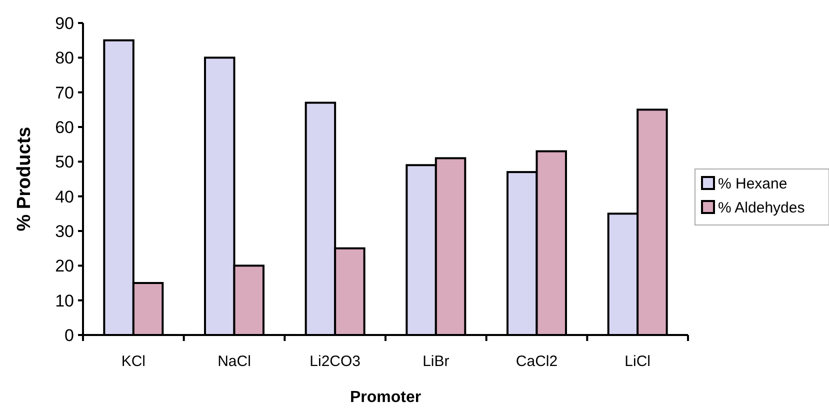 The width and height of the screenshot is (829, 412). Describe the element at coordinates (64, 92) in the screenshot. I see `y-tick-label: 70` at that location.